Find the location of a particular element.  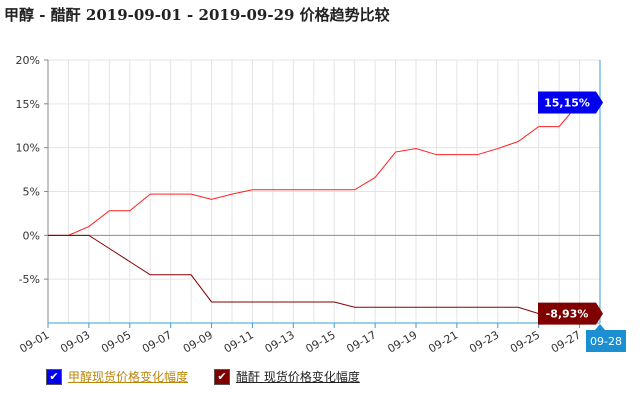

y-tick-label: 0% is located at coordinates (31, 235).